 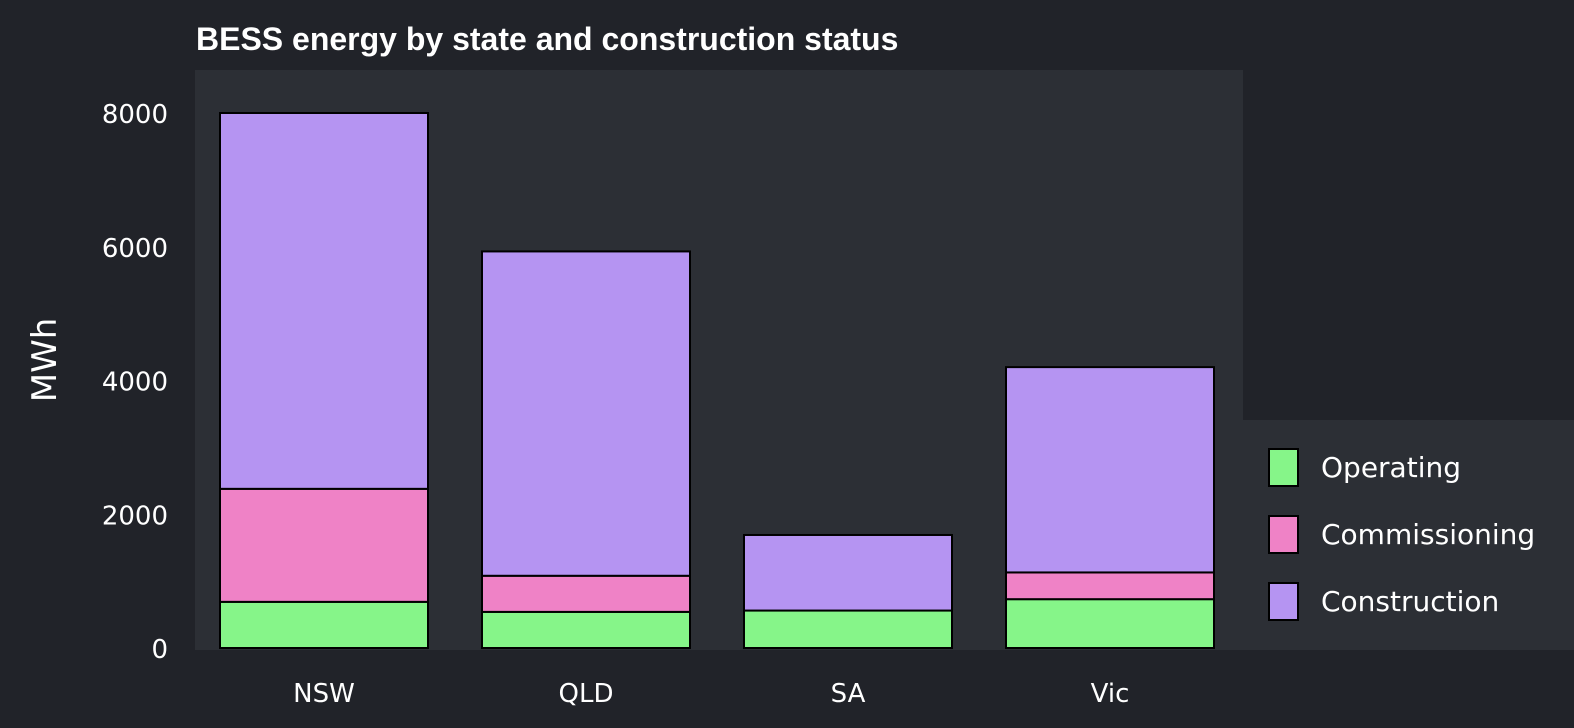 What do you see at coordinates (324, 694) in the screenshot?
I see `x-tick-label: NSW` at bounding box center [324, 694].